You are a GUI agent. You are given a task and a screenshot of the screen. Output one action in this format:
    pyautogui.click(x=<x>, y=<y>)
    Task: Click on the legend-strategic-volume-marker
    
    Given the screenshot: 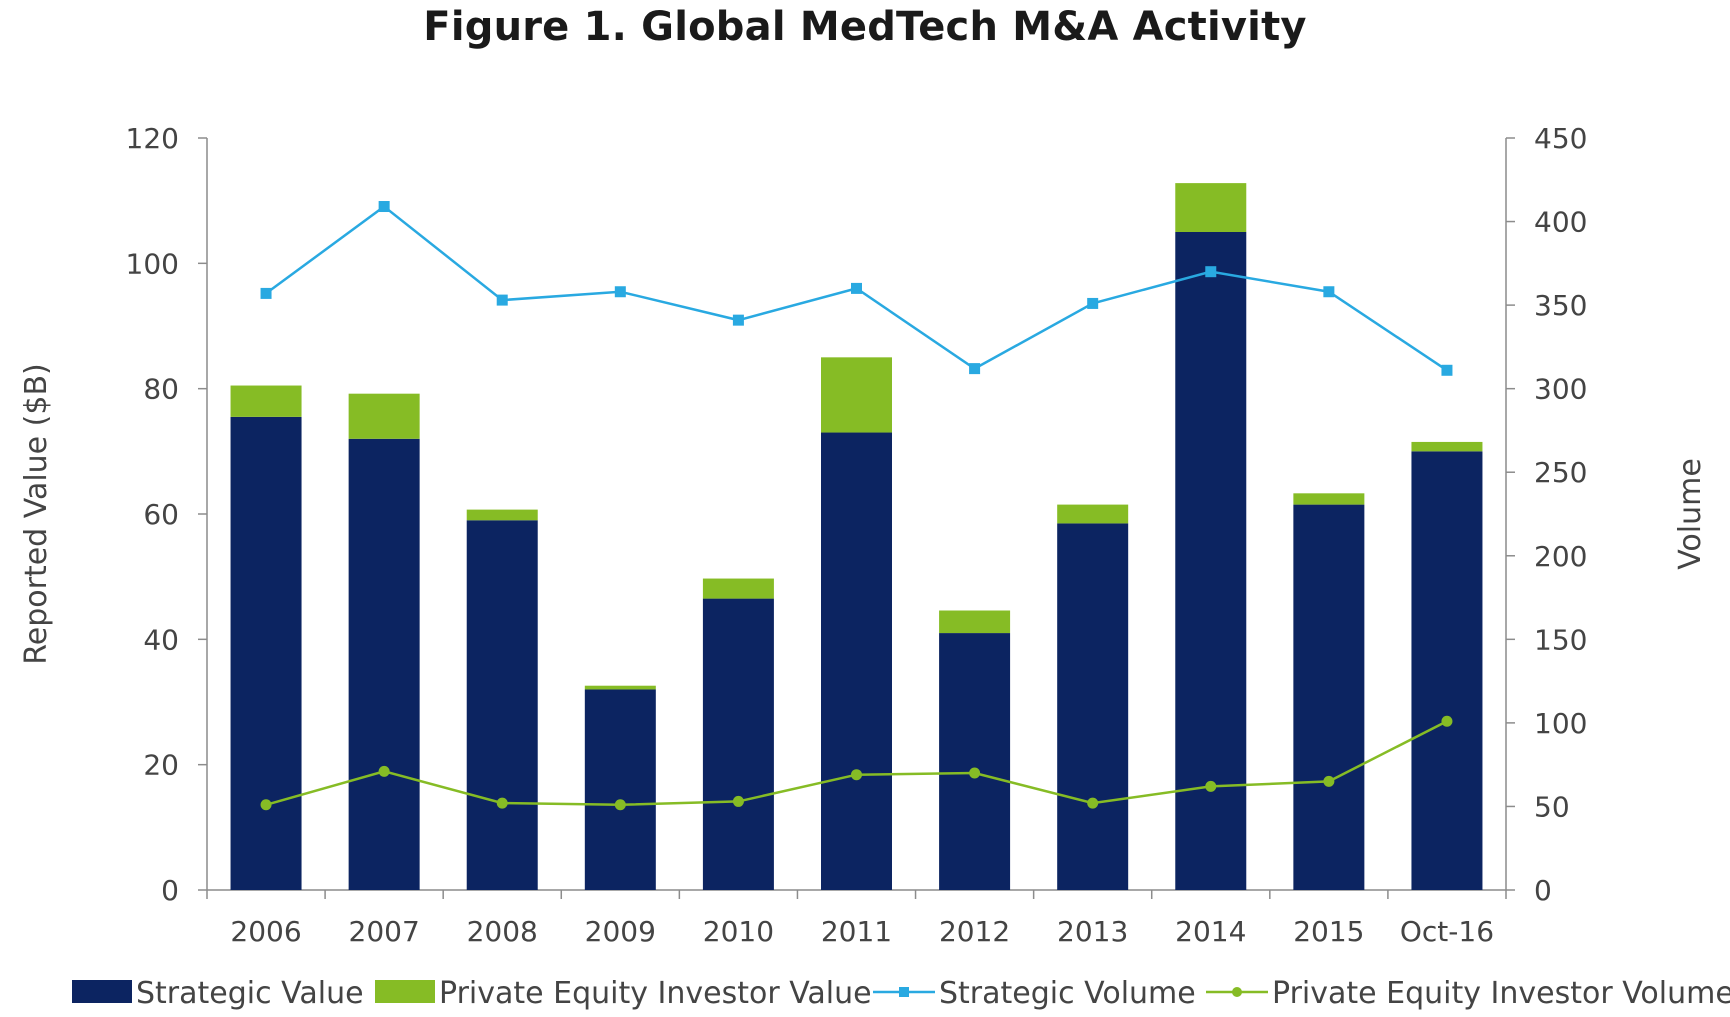 What is the action you would take?
    pyautogui.click(x=904, y=992)
    